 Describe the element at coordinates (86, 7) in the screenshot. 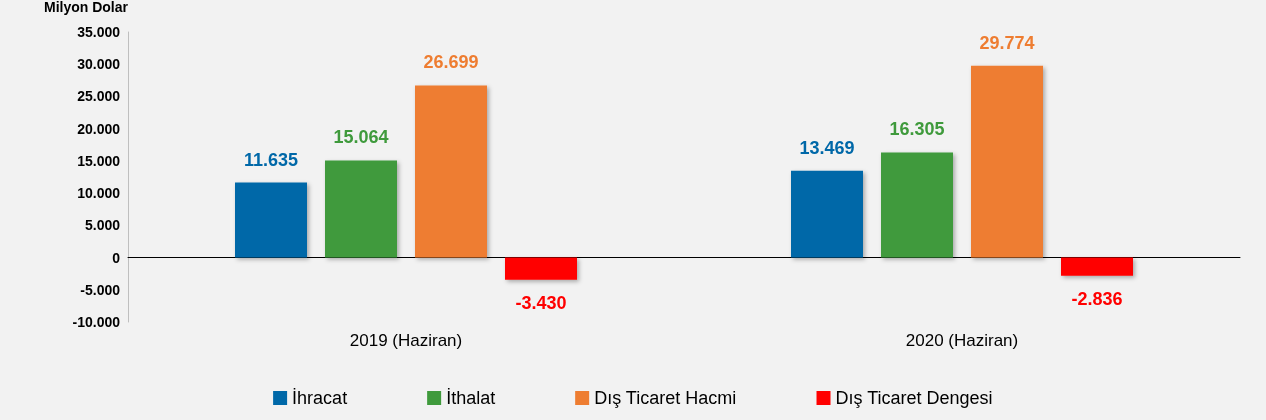

I see `y-axis-title: Milyon Dolar` at that location.